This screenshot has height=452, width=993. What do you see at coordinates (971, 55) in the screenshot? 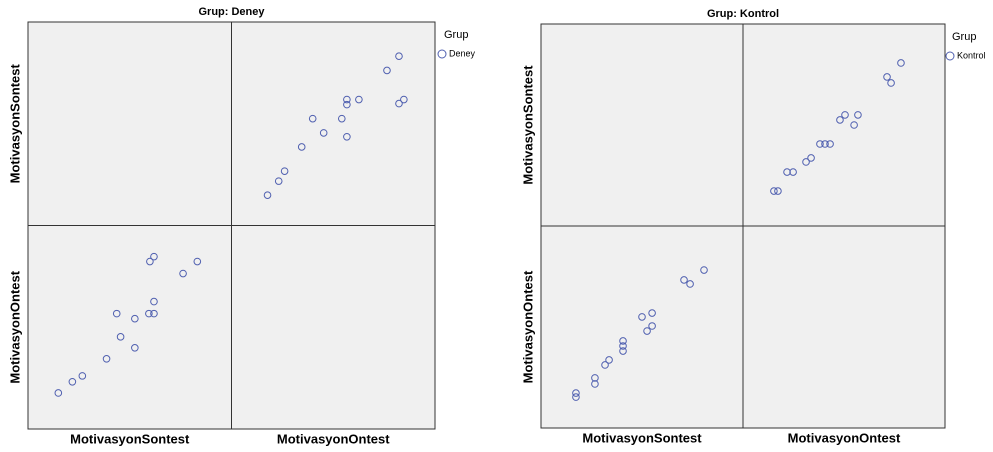
I see `legend-label: Kontrol` at bounding box center [971, 55].